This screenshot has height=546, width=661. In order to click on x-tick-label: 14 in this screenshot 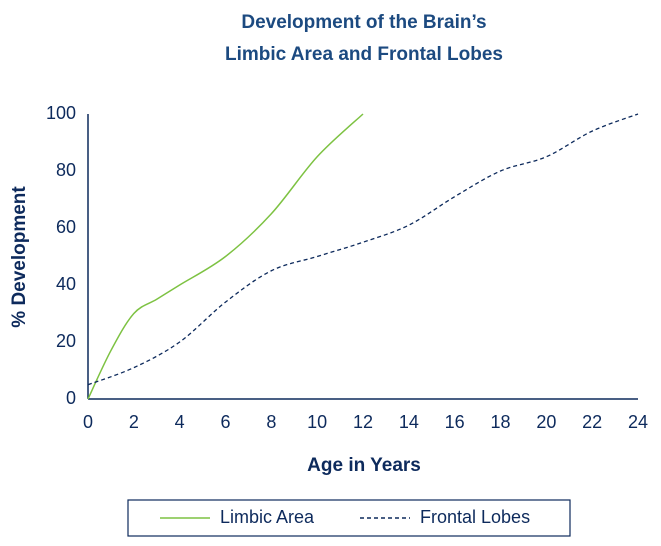, I will do `click(409, 422)`.